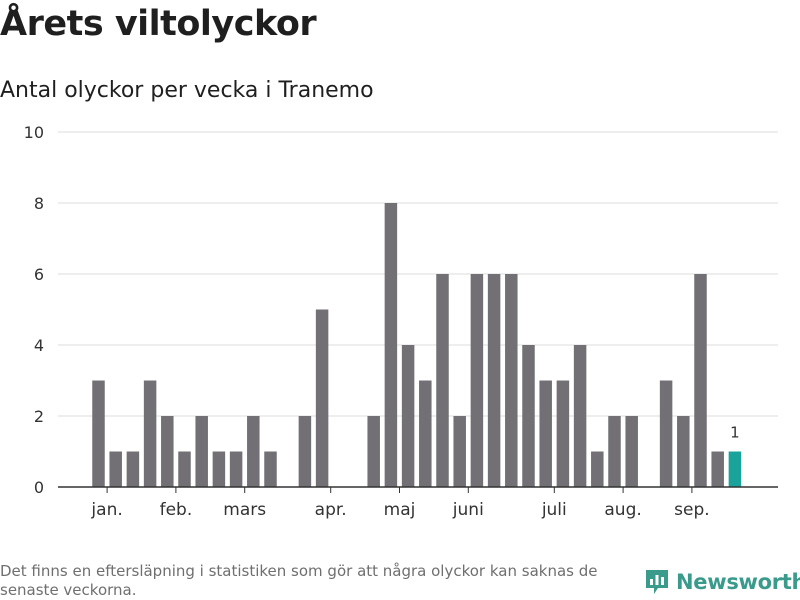  I want to click on brand-logo: Newsworthy, so click(722, 582).